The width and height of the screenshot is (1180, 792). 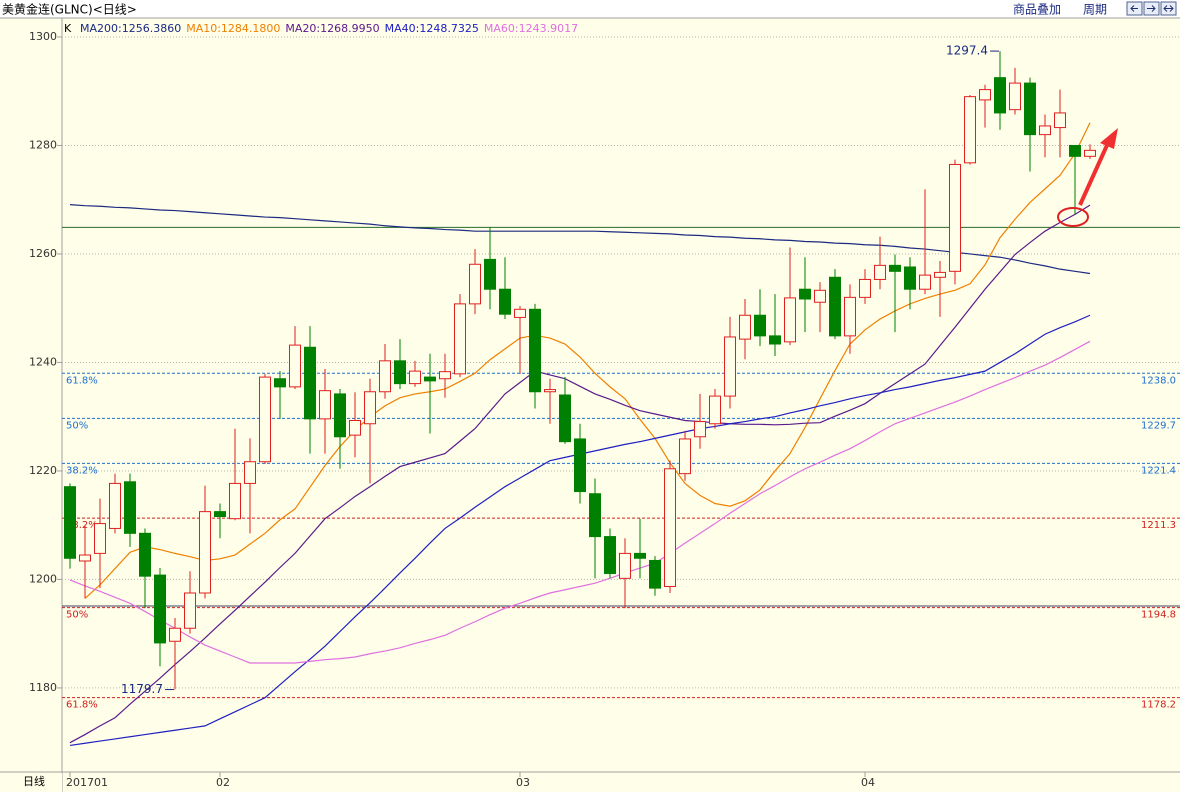 I want to click on level-value-label: 1229.7, so click(x=1158, y=425).